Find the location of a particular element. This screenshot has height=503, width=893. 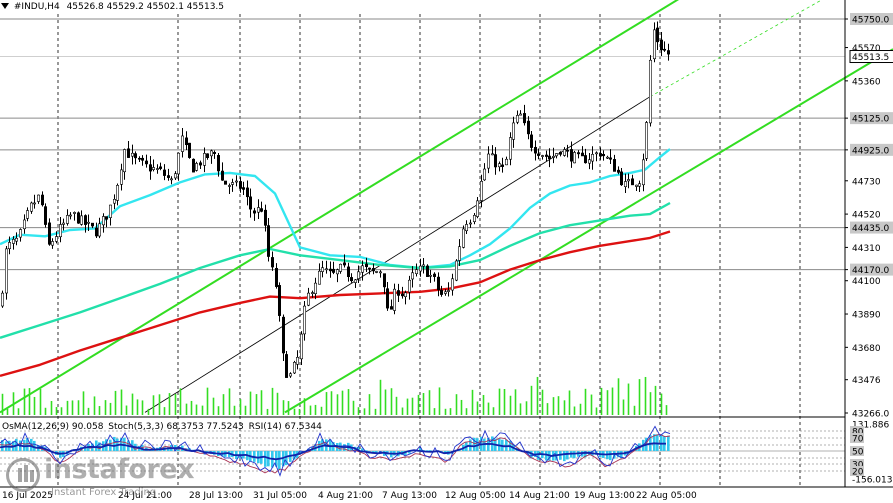

price-tick-label: 44925.0 is located at coordinates (870, 151).